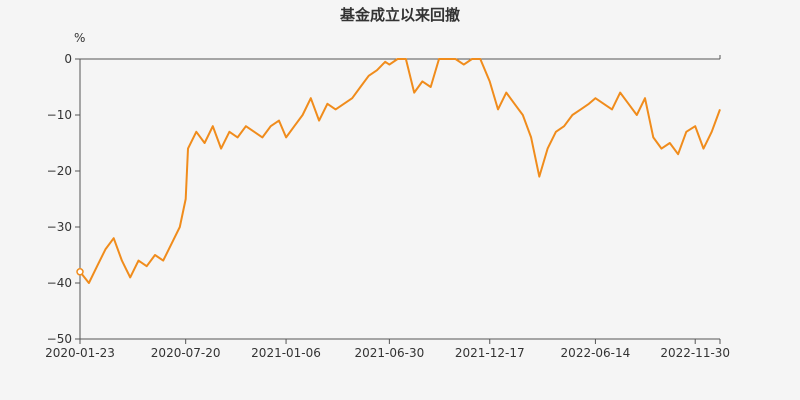 This screenshot has width=800, height=400. I want to click on y-tick-label: 0, so click(68, 59).